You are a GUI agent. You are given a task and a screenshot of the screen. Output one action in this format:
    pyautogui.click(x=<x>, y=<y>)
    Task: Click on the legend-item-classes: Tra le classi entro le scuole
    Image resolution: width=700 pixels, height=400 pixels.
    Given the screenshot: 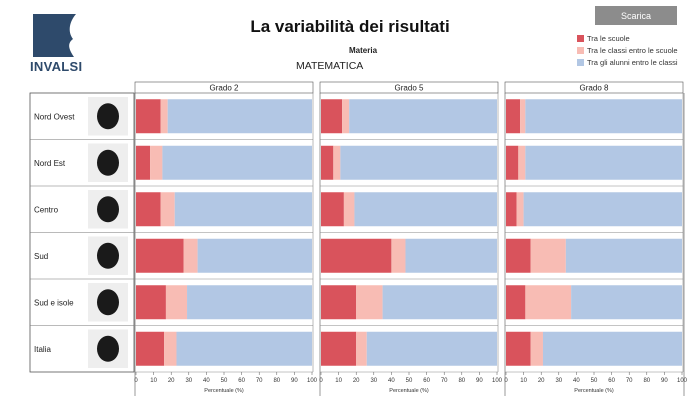 What is the action you would take?
    pyautogui.click(x=627, y=50)
    